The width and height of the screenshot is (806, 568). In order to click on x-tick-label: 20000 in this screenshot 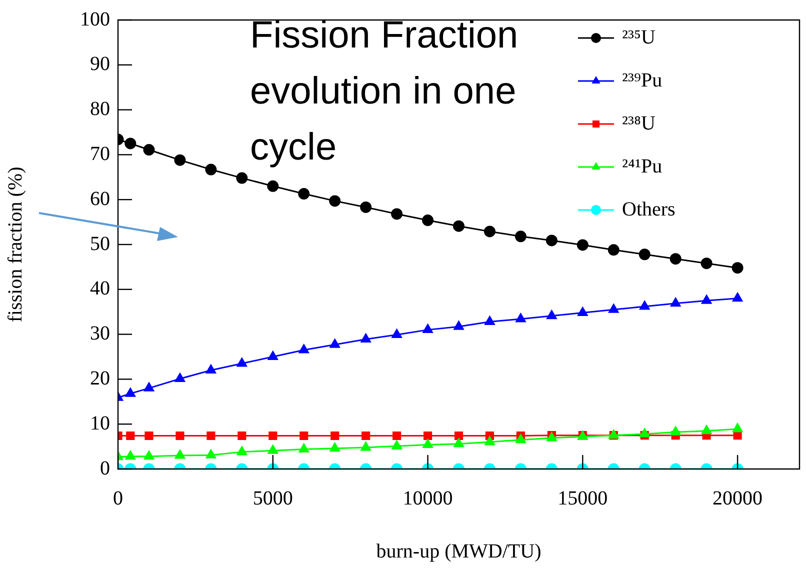, I will do `click(737, 498)`.